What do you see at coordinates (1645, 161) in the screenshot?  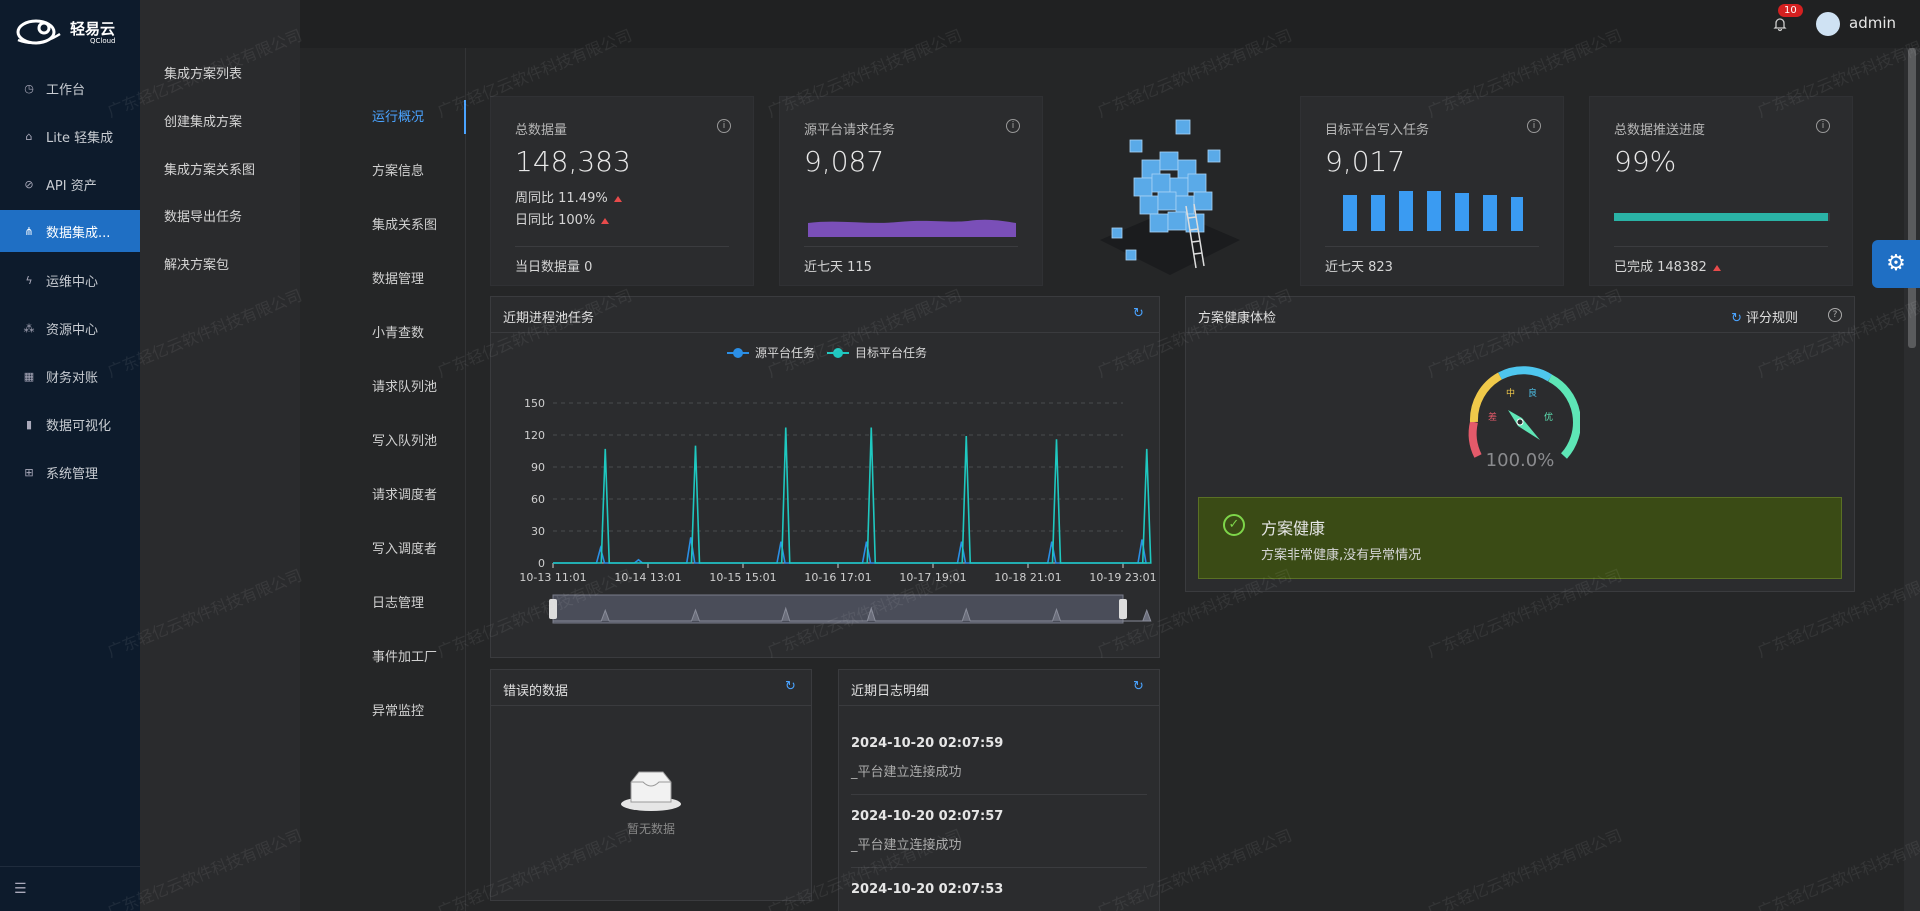 I see `card-value: 99%` at bounding box center [1645, 161].